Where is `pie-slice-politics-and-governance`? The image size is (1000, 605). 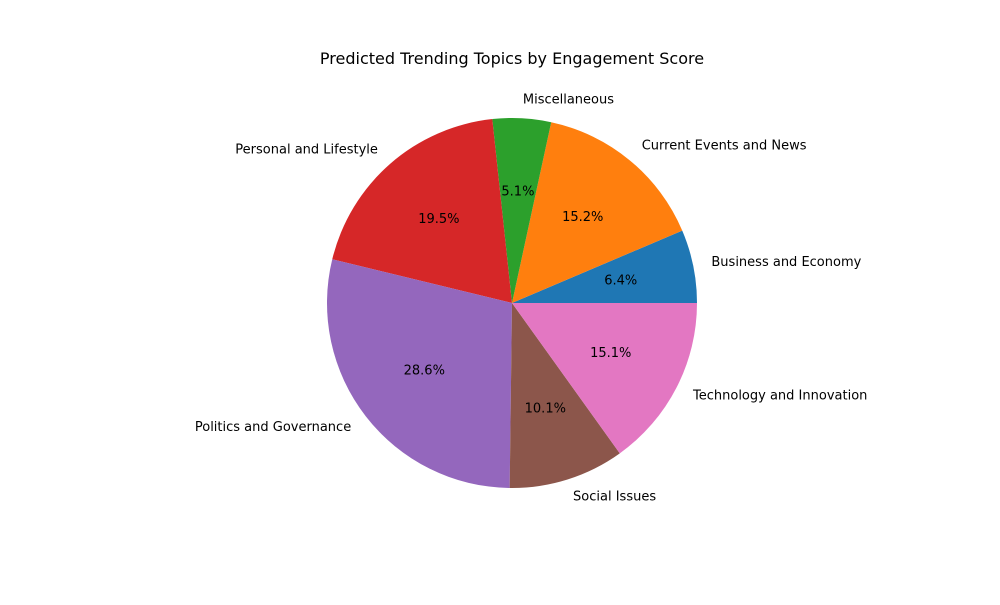 pie-slice-politics-and-governance is located at coordinates (419, 373).